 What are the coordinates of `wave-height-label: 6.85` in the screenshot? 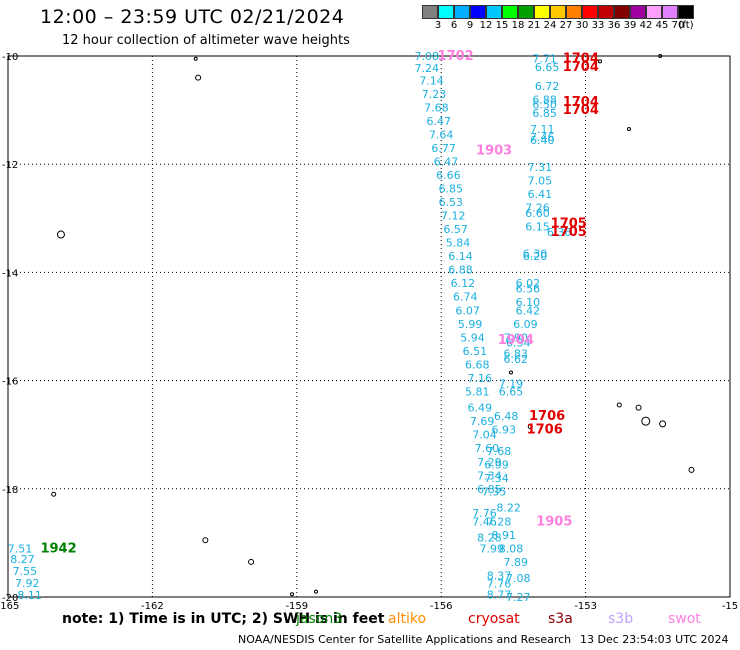 It's located at (544, 113).